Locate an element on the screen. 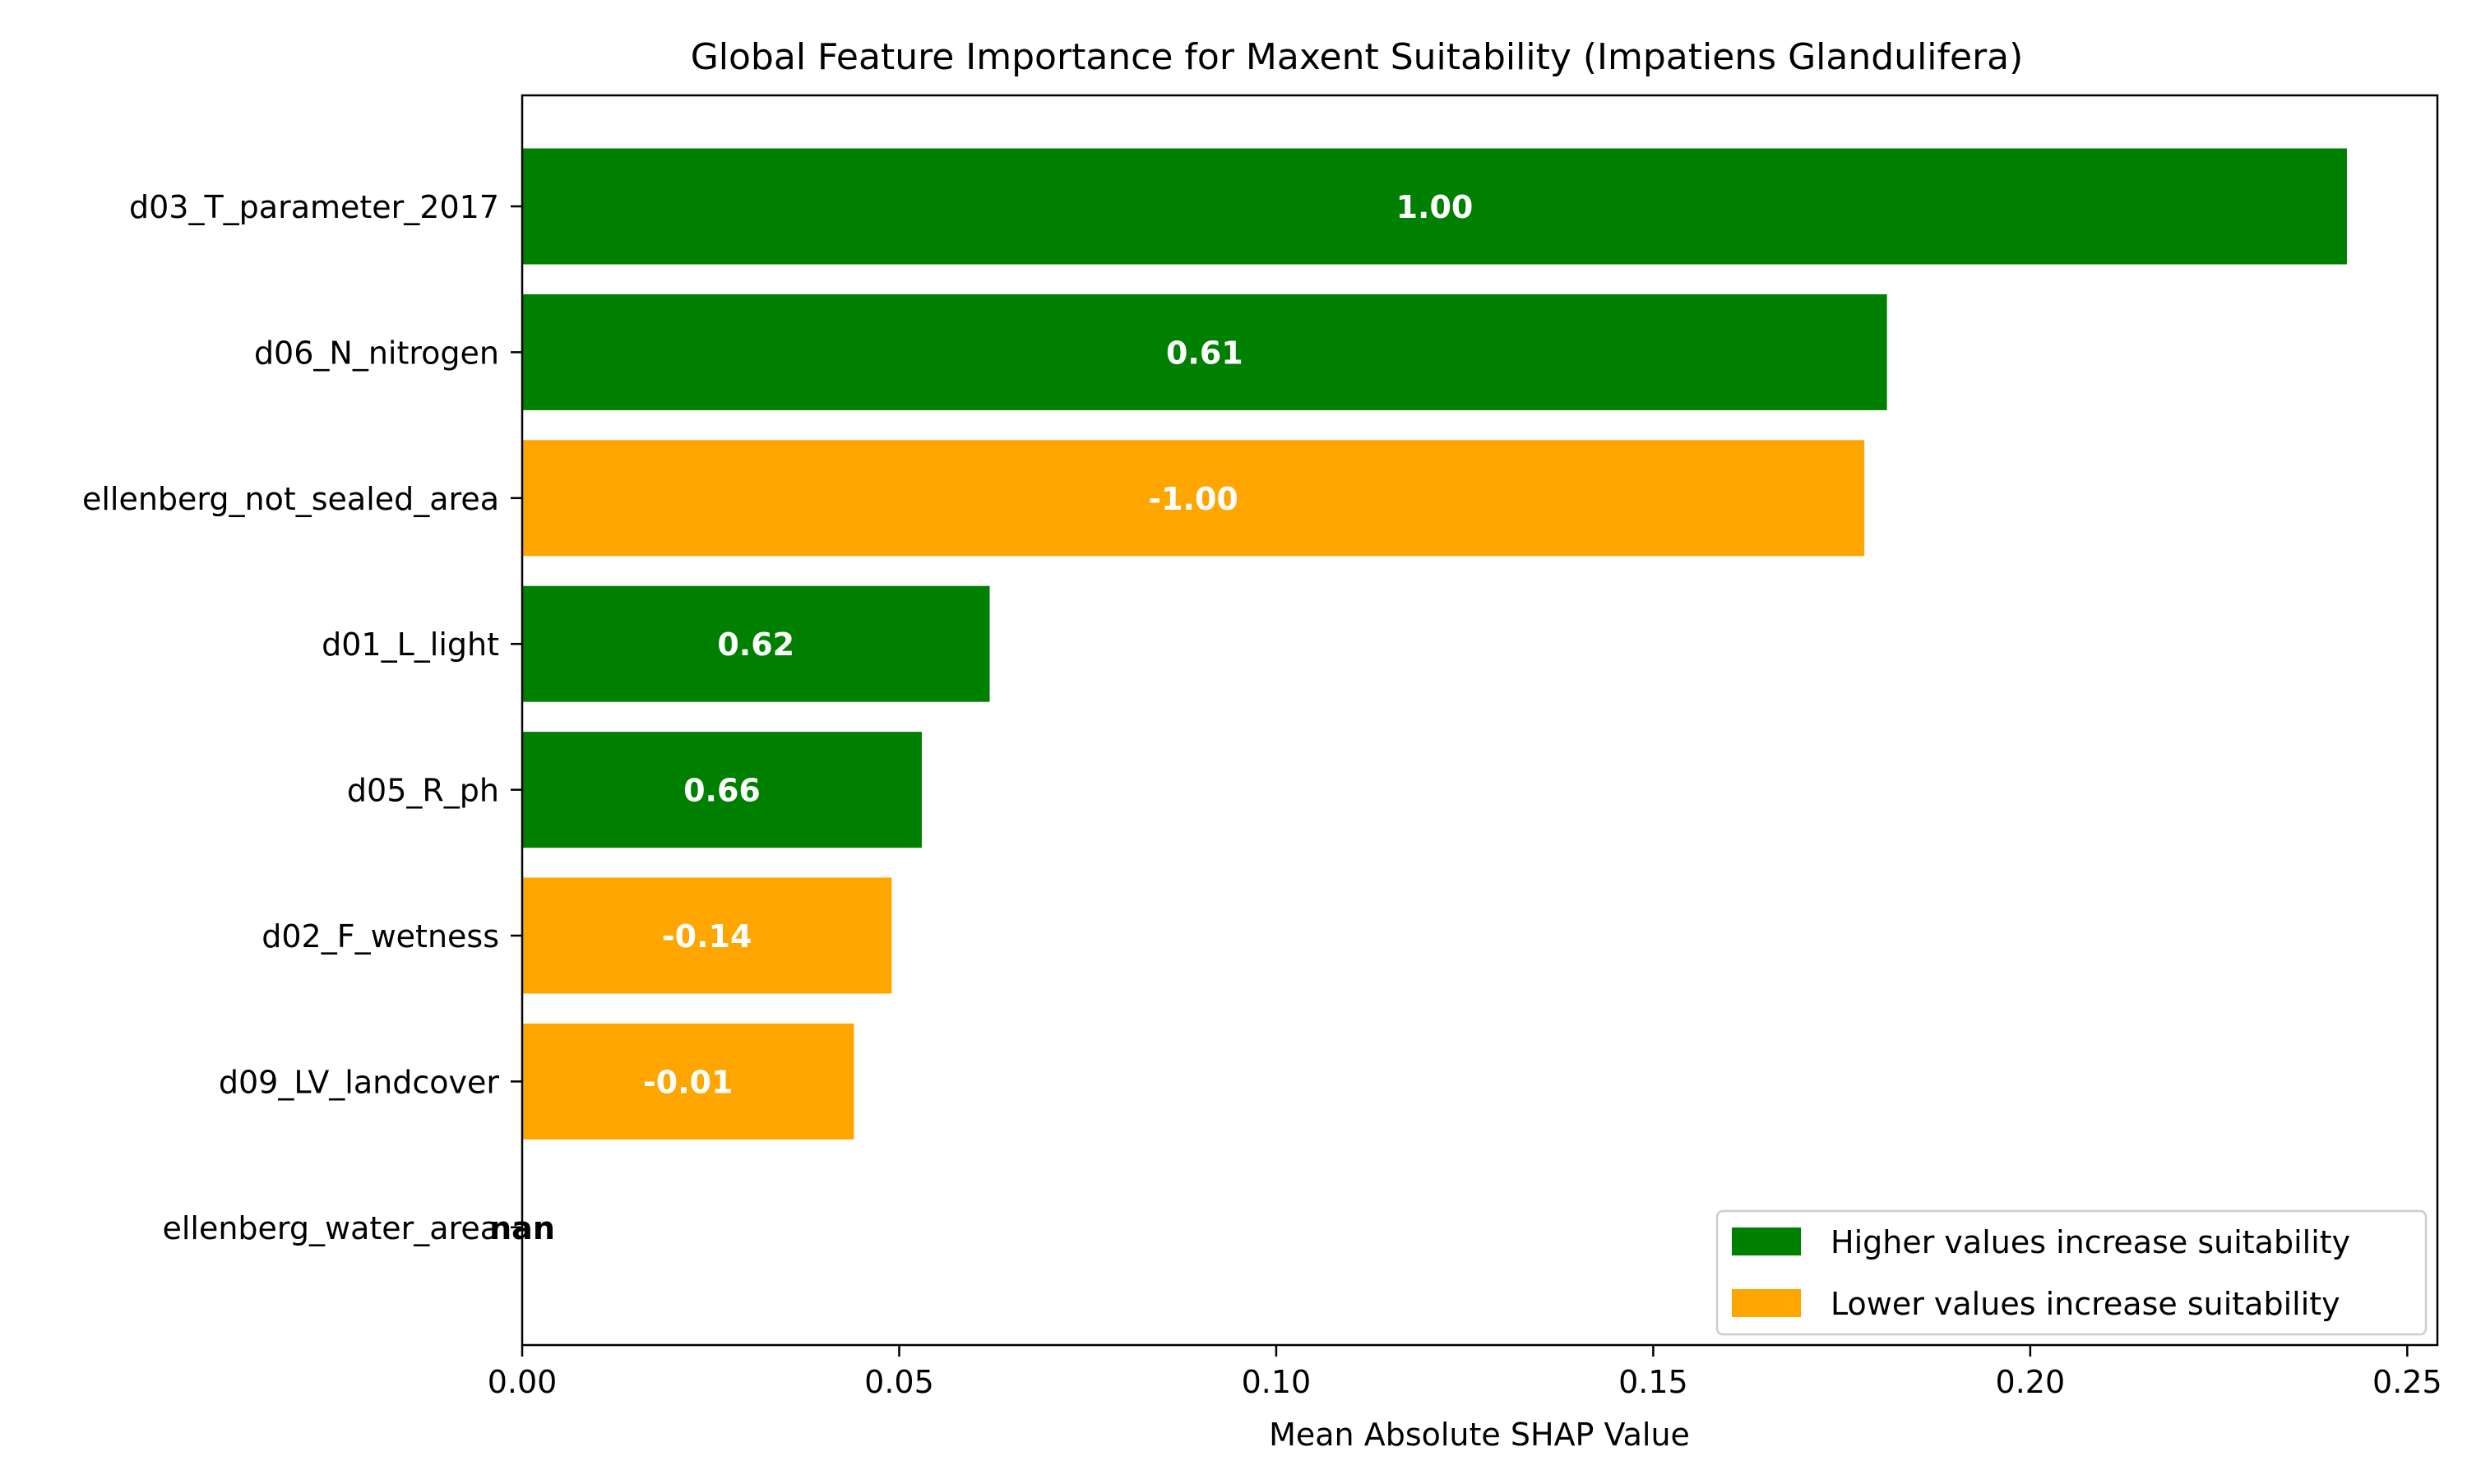 This screenshot has width=2467, height=1484. category-label-d05-r-ph: d05_R_ph is located at coordinates (423, 791).